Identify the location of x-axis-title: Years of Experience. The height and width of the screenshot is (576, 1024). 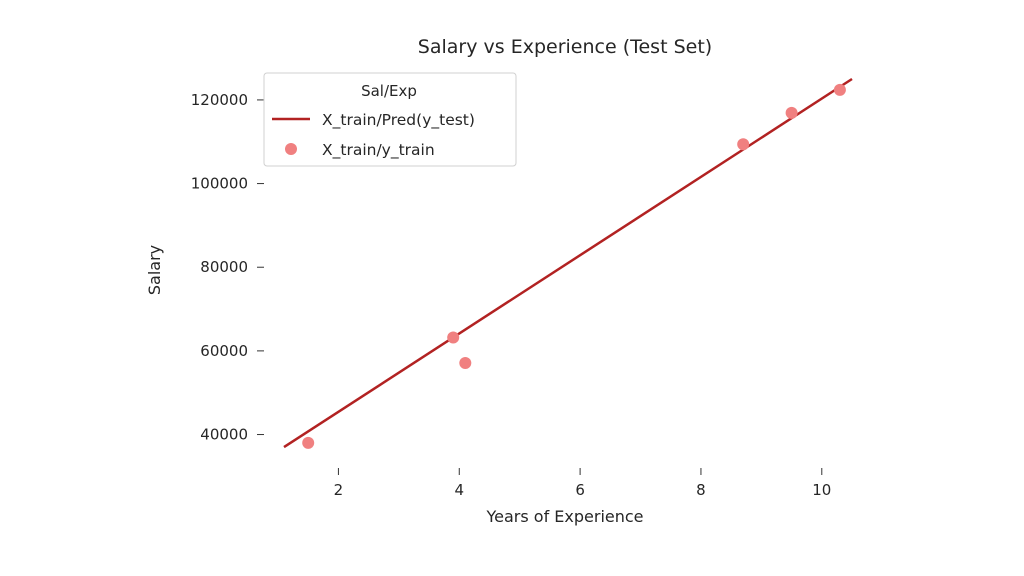
(564, 516).